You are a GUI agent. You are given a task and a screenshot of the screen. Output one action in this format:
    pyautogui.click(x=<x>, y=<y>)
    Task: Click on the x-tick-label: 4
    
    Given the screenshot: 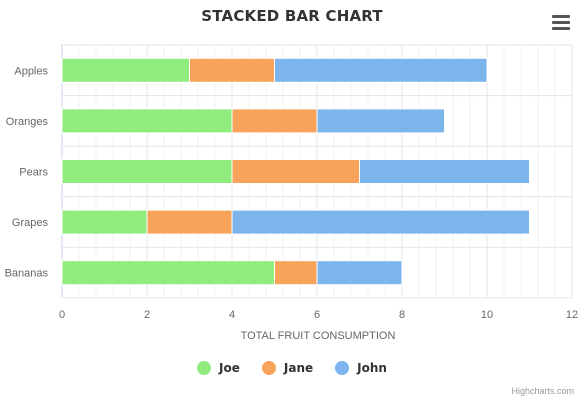 What is the action you would take?
    pyautogui.click(x=232, y=315)
    